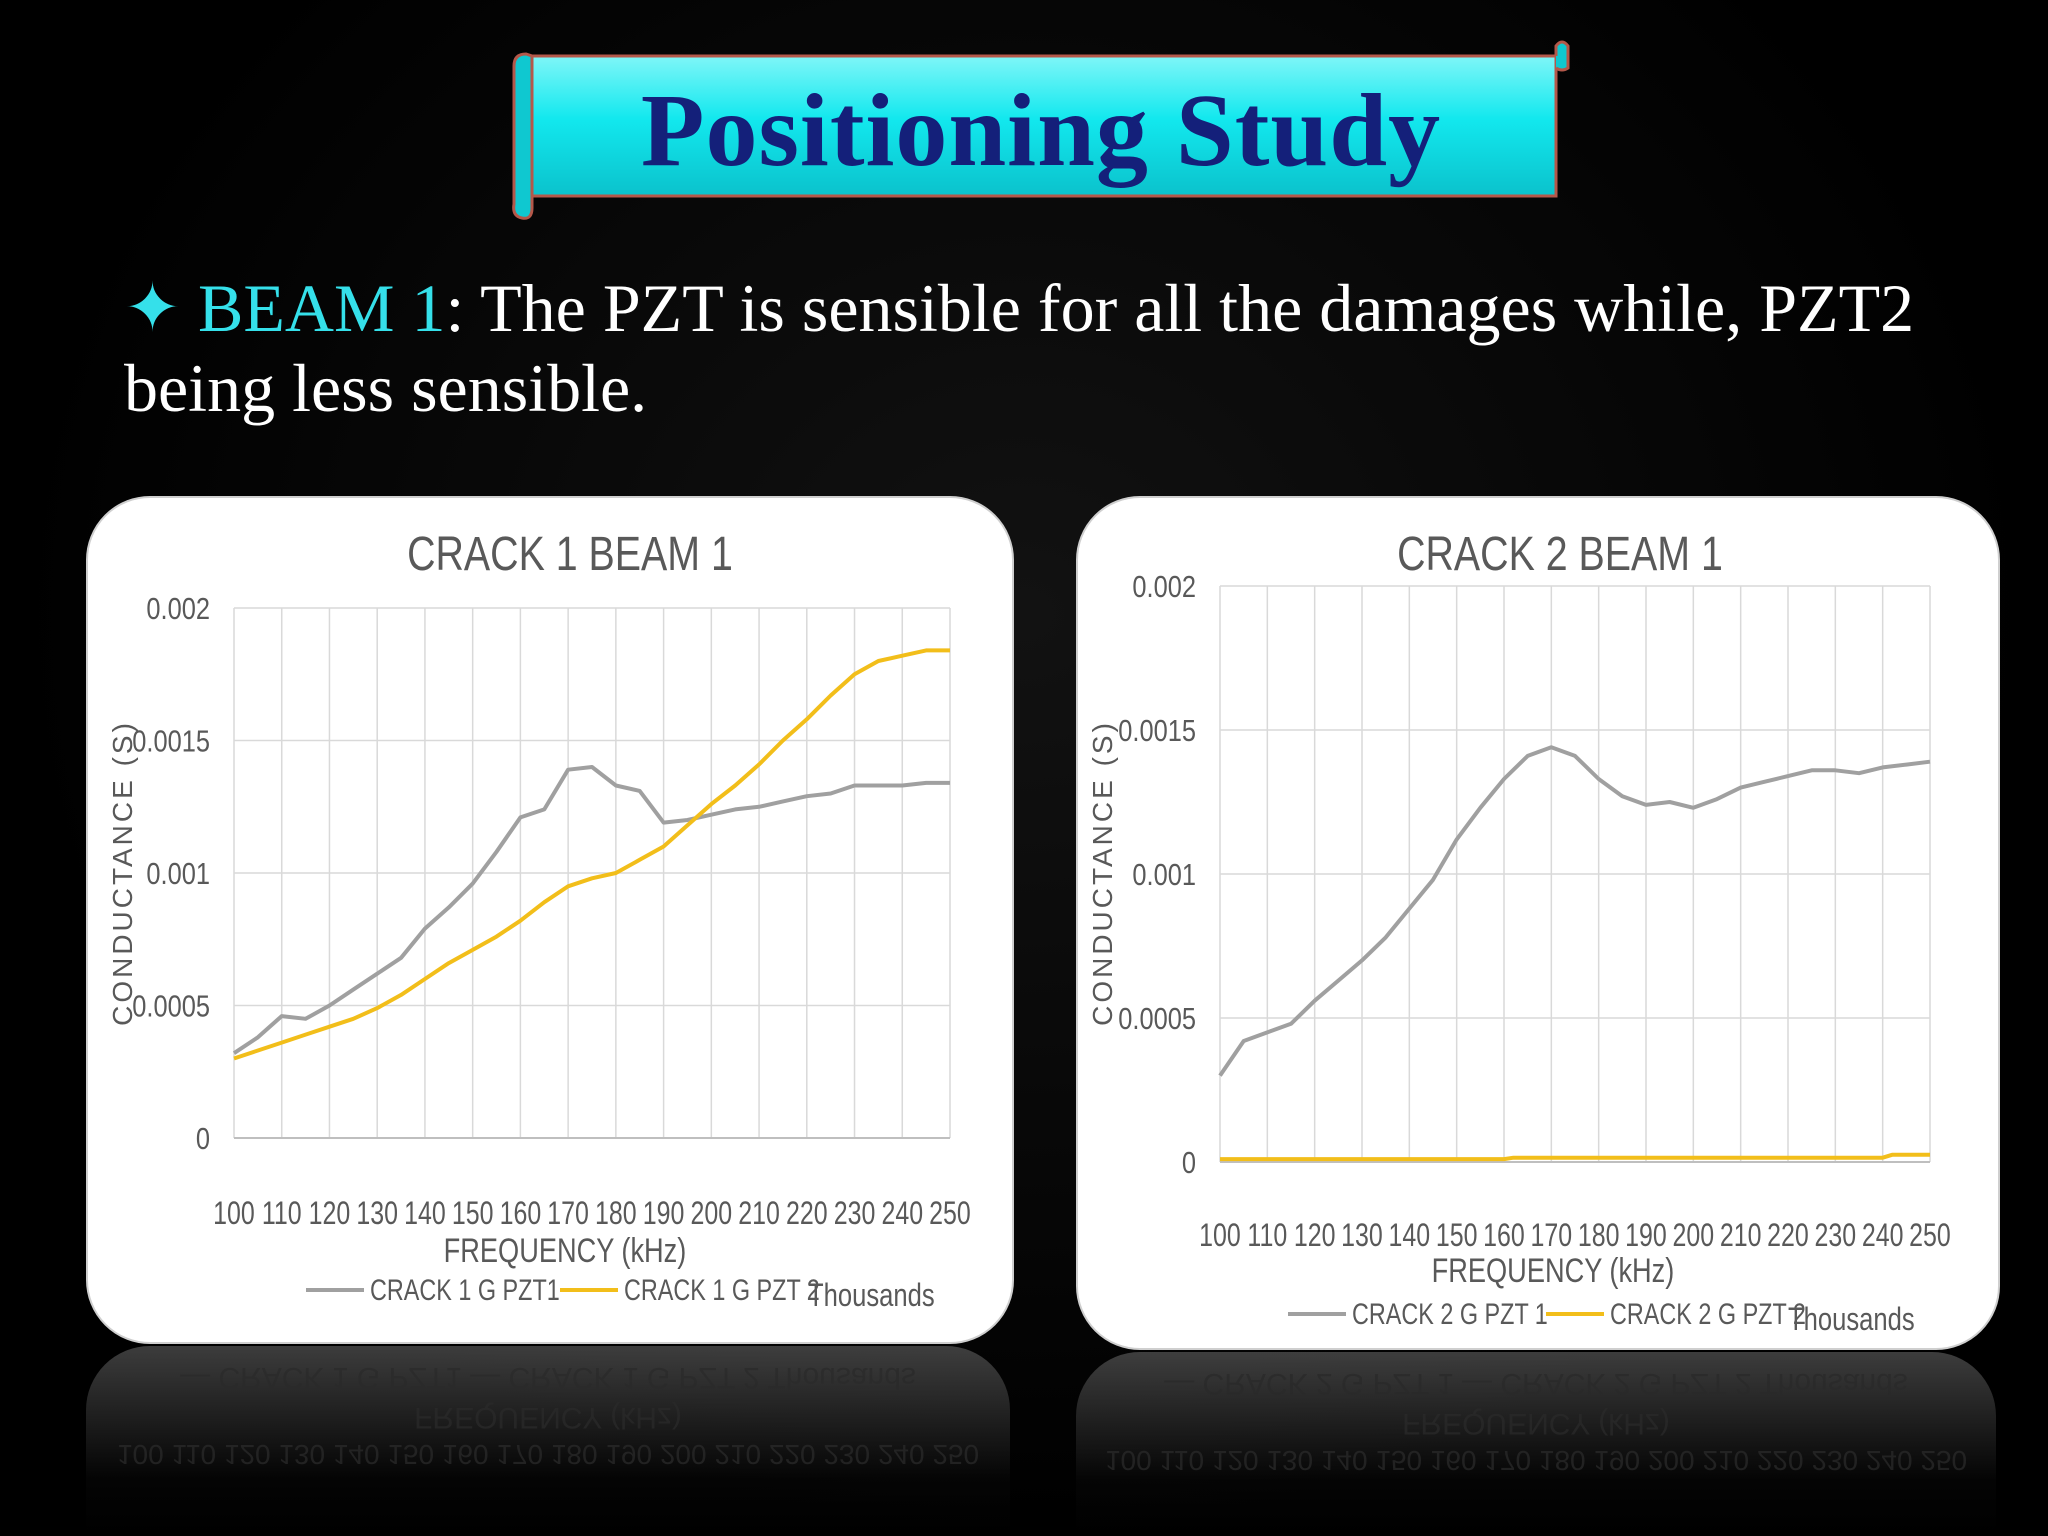  What do you see at coordinates (1450, 1313) in the screenshot?
I see `legend-label-1: CRACK 2 G PZT 1` at bounding box center [1450, 1313].